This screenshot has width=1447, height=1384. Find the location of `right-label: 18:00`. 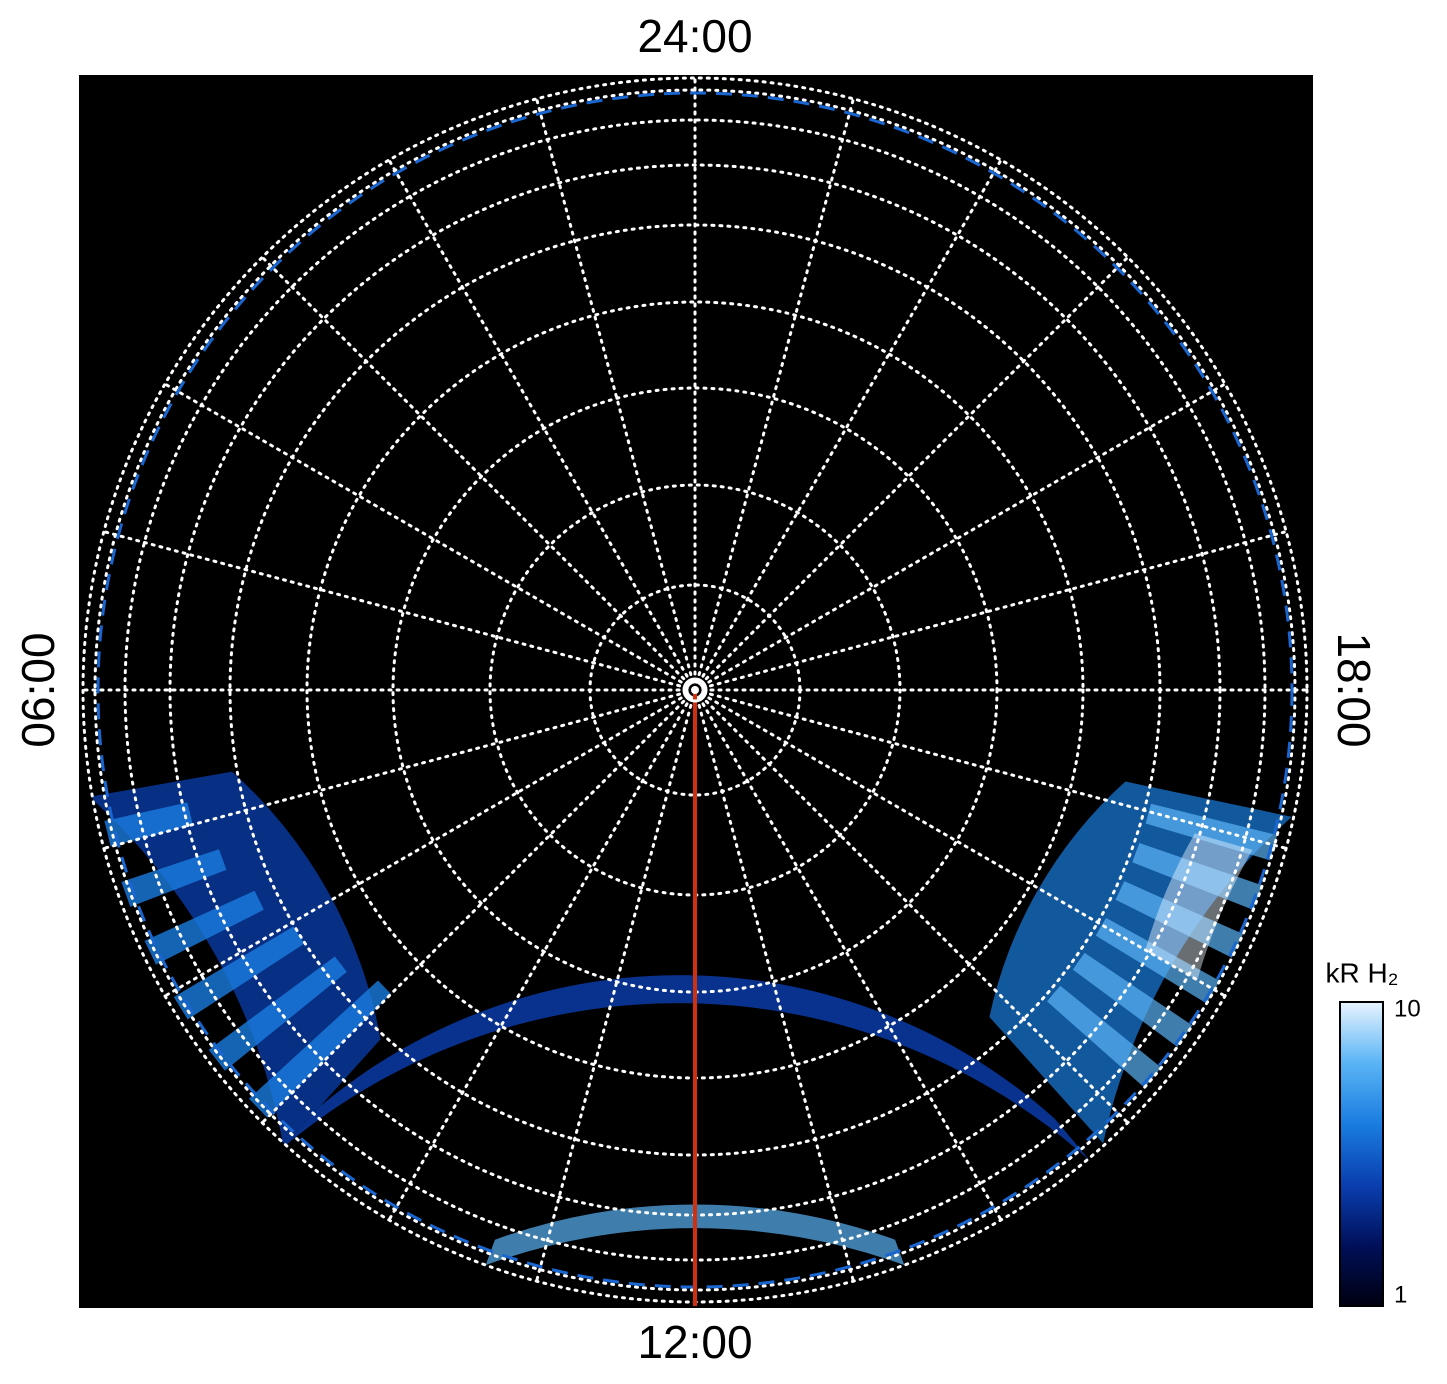

right-label: 18:00 is located at coordinates (1354, 689).